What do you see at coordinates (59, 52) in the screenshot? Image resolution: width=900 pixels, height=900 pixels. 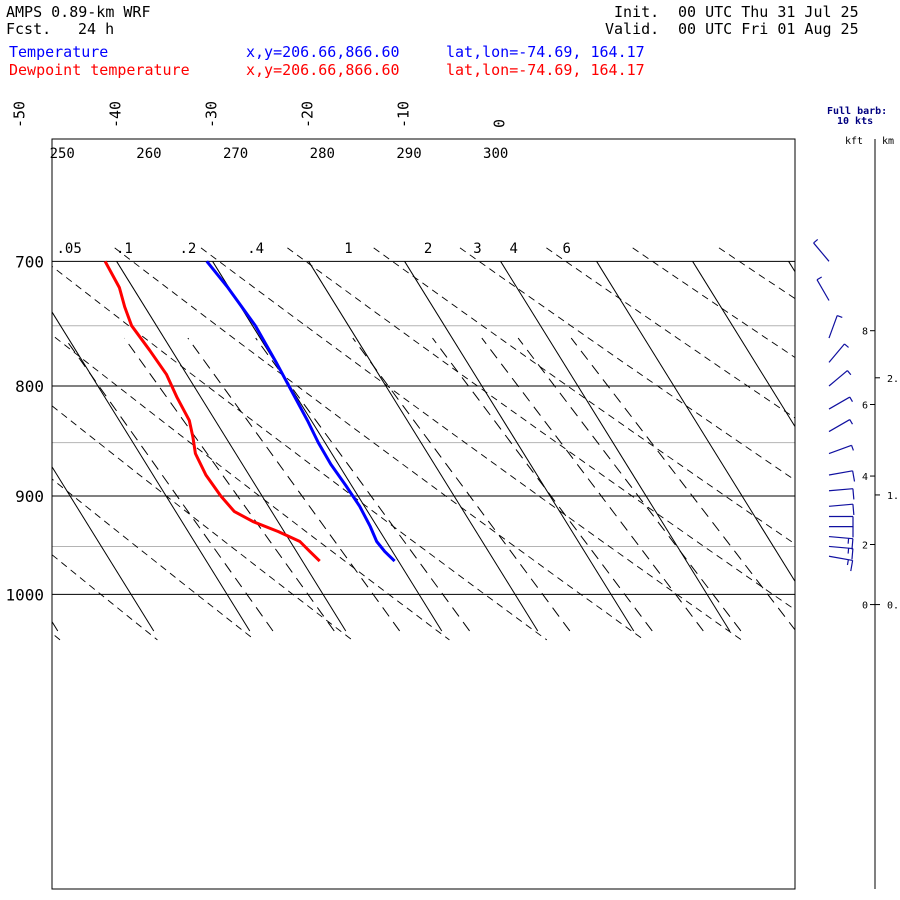 I see `legend-temperature-name: Temperature` at bounding box center [59, 52].